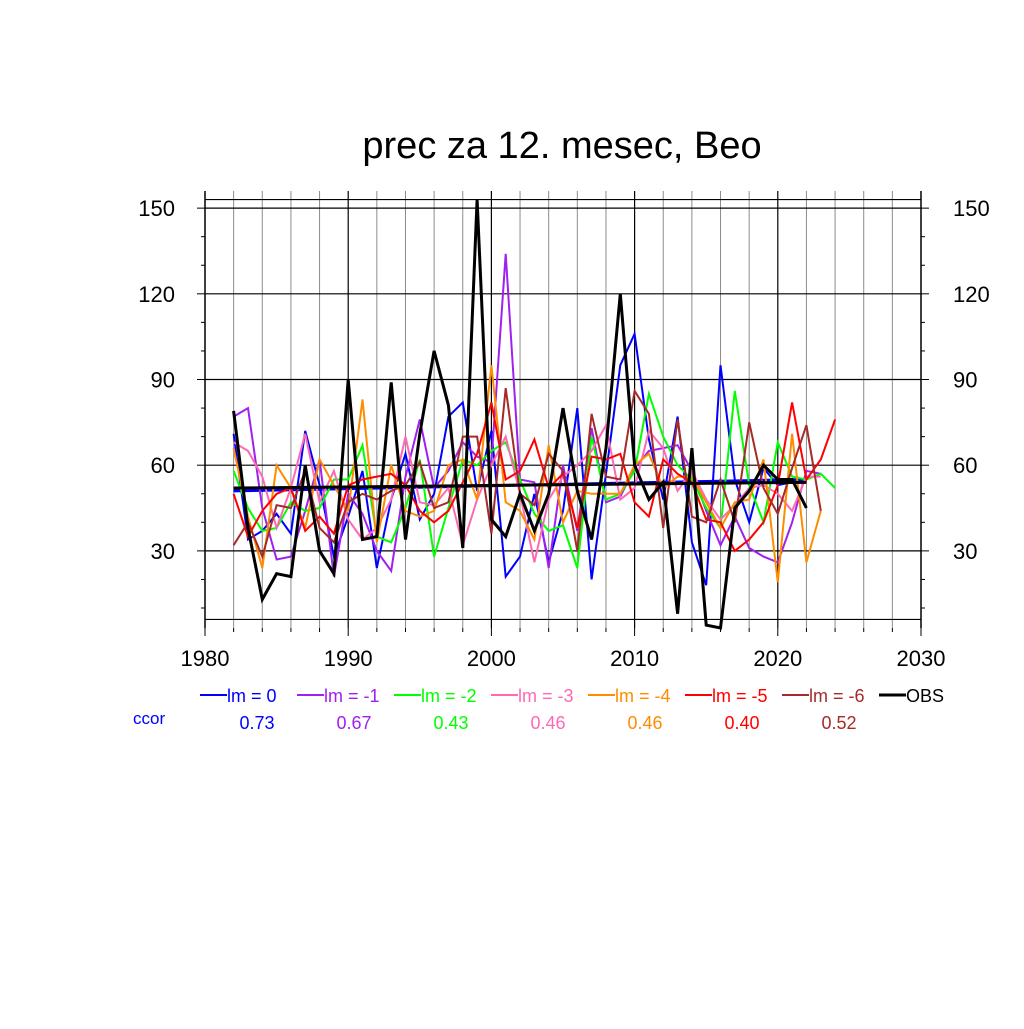 This screenshot has height=1029, width=1024. I want to click on x-tick-label: 2010, so click(634, 658).